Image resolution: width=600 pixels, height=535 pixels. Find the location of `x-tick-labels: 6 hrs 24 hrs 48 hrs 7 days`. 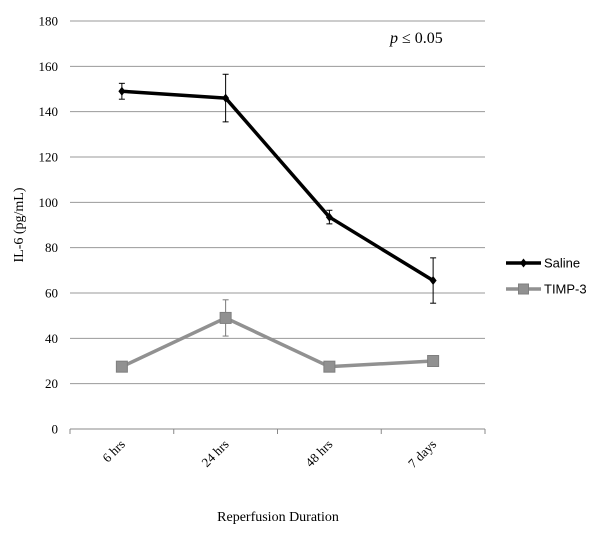

x-tick-labels: 6 hrs 24 hrs 48 hrs 7 days is located at coordinates (269, 454).